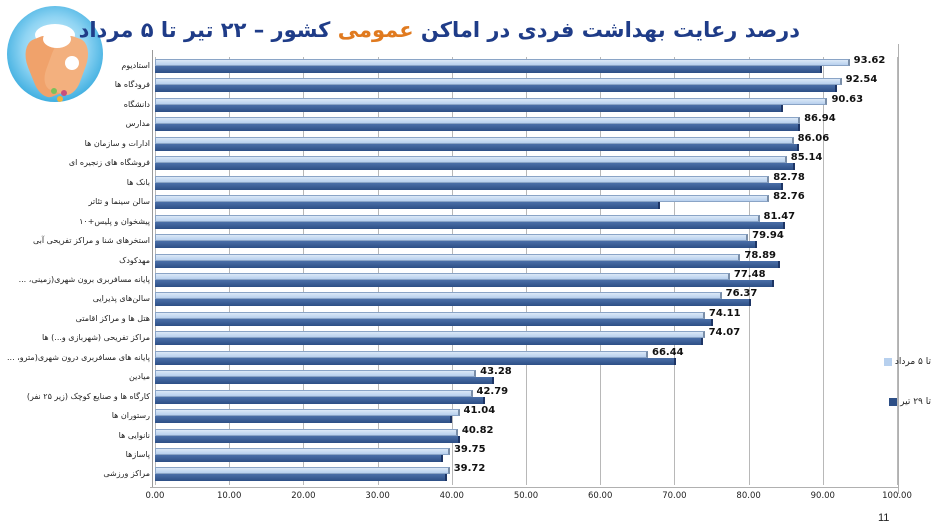  I want to click on x-tick-label: 100.00, so click(897, 496).